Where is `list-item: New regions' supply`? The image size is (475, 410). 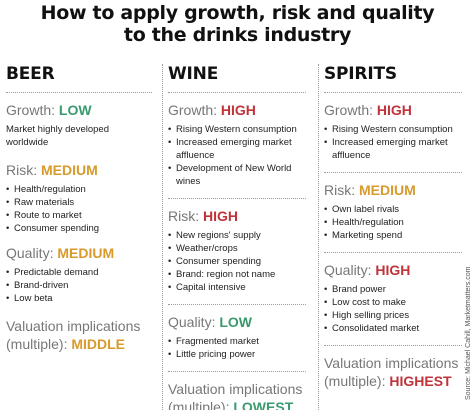
list-item: New regions' supply is located at coordinates (237, 235).